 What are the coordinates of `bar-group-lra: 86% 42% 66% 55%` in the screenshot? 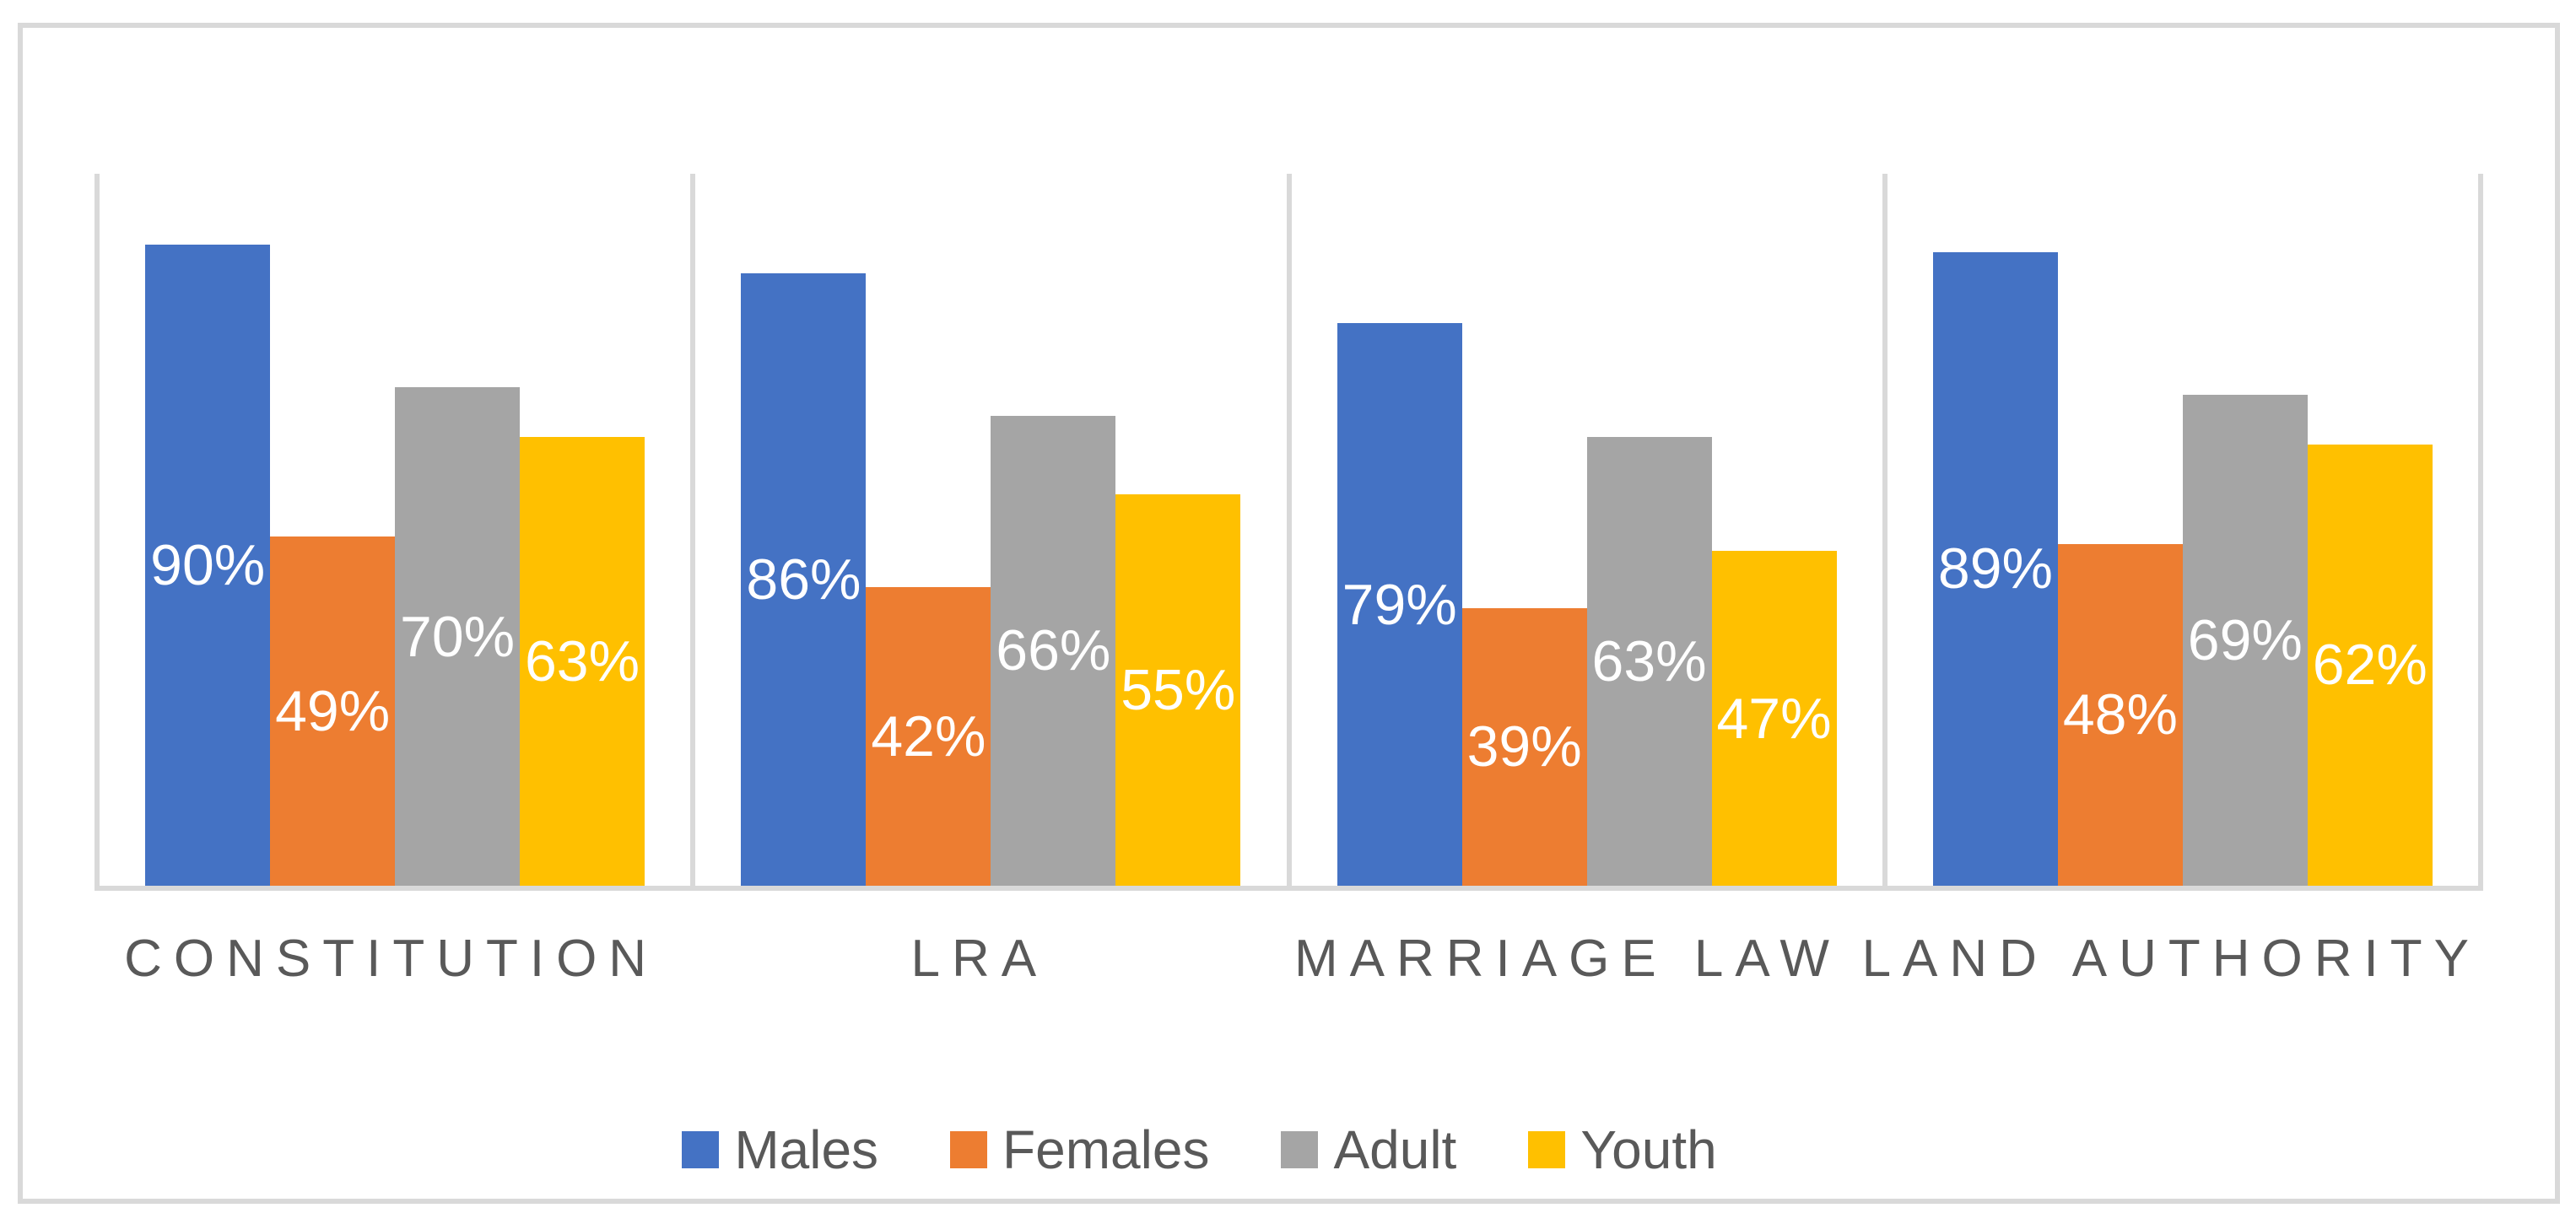 It's located at (990, 530).